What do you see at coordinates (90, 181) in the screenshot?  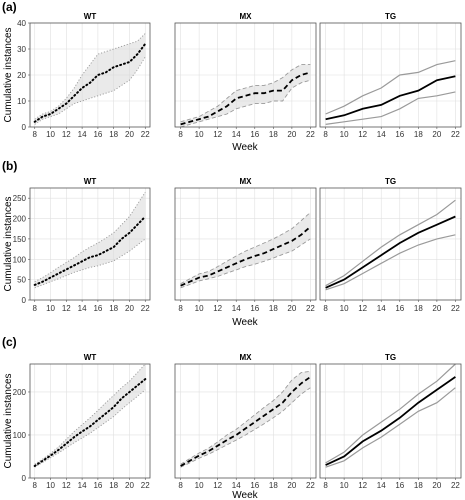 I see `facet-title: WT` at bounding box center [90, 181].